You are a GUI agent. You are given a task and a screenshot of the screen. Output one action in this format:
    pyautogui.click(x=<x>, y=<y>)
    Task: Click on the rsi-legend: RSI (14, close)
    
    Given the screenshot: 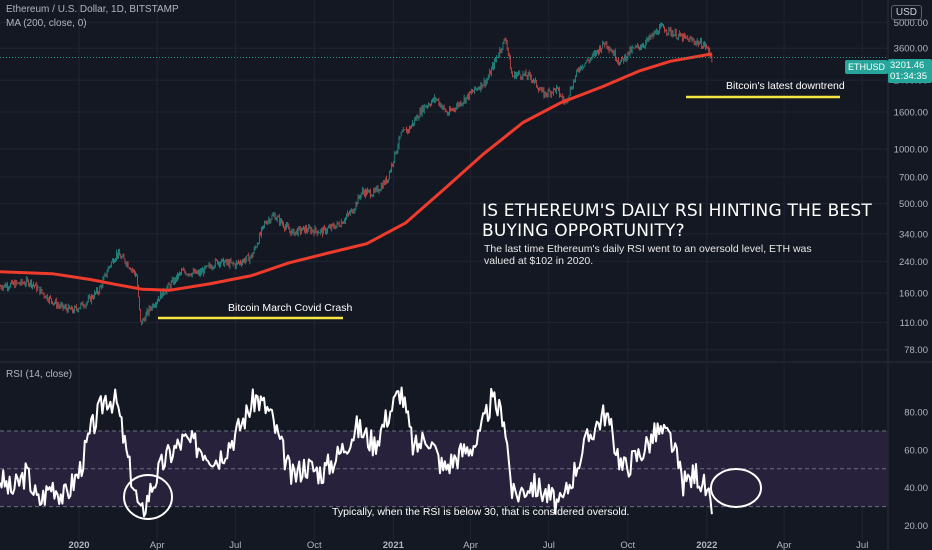 What is the action you would take?
    pyautogui.click(x=39, y=374)
    